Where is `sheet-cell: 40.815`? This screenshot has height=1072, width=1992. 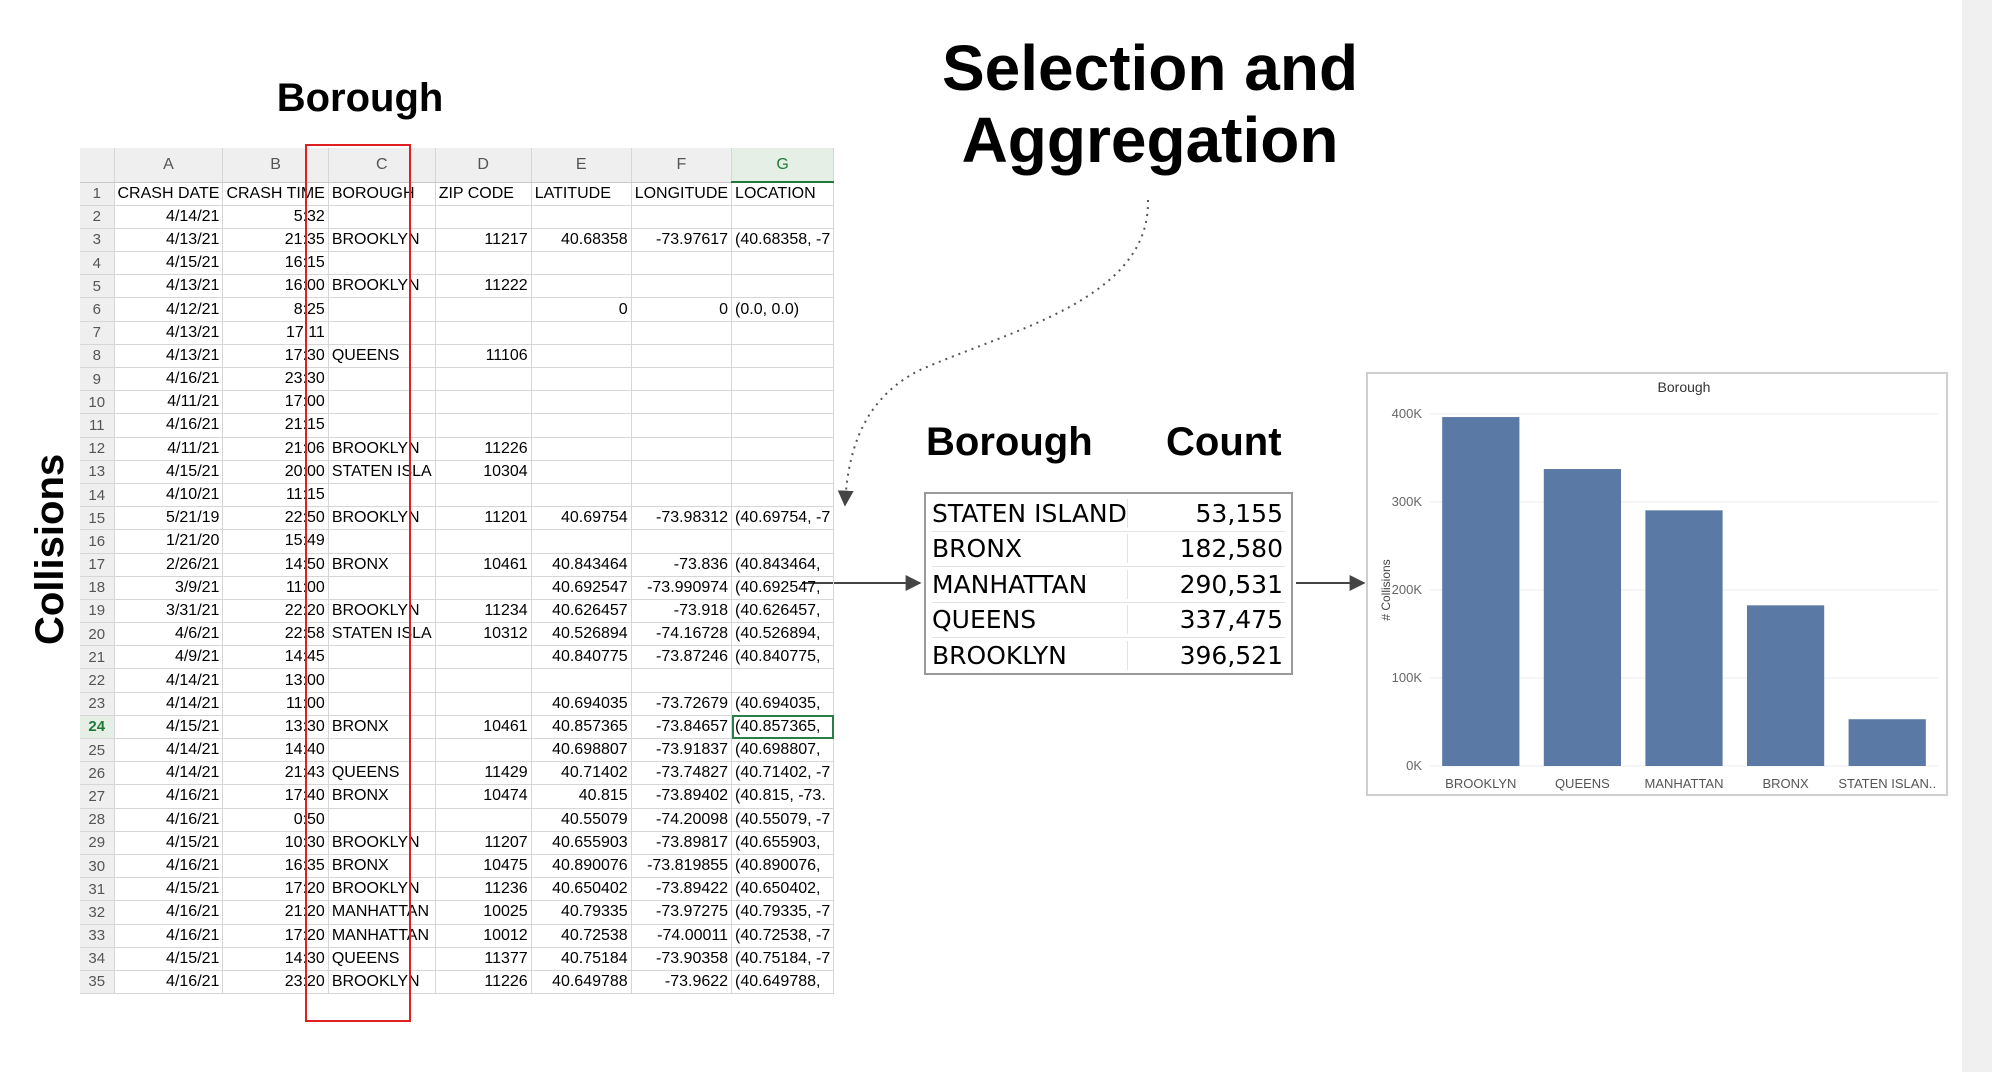 sheet-cell: 40.815 is located at coordinates (581, 796).